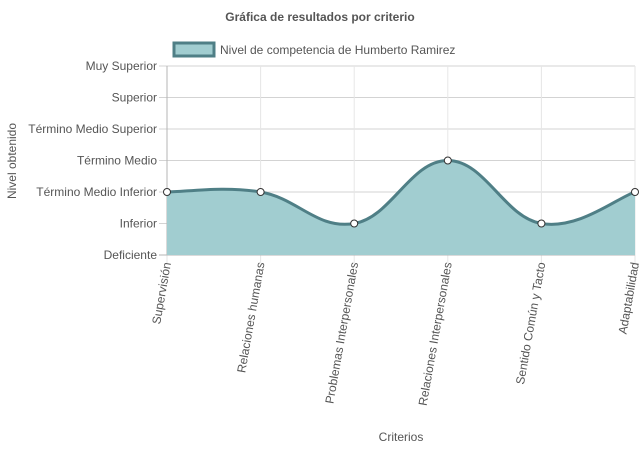 The image size is (639, 449). Describe the element at coordinates (92, 129) in the screenshot. I see `y-tick-label: Término Medio Superior` at that location.